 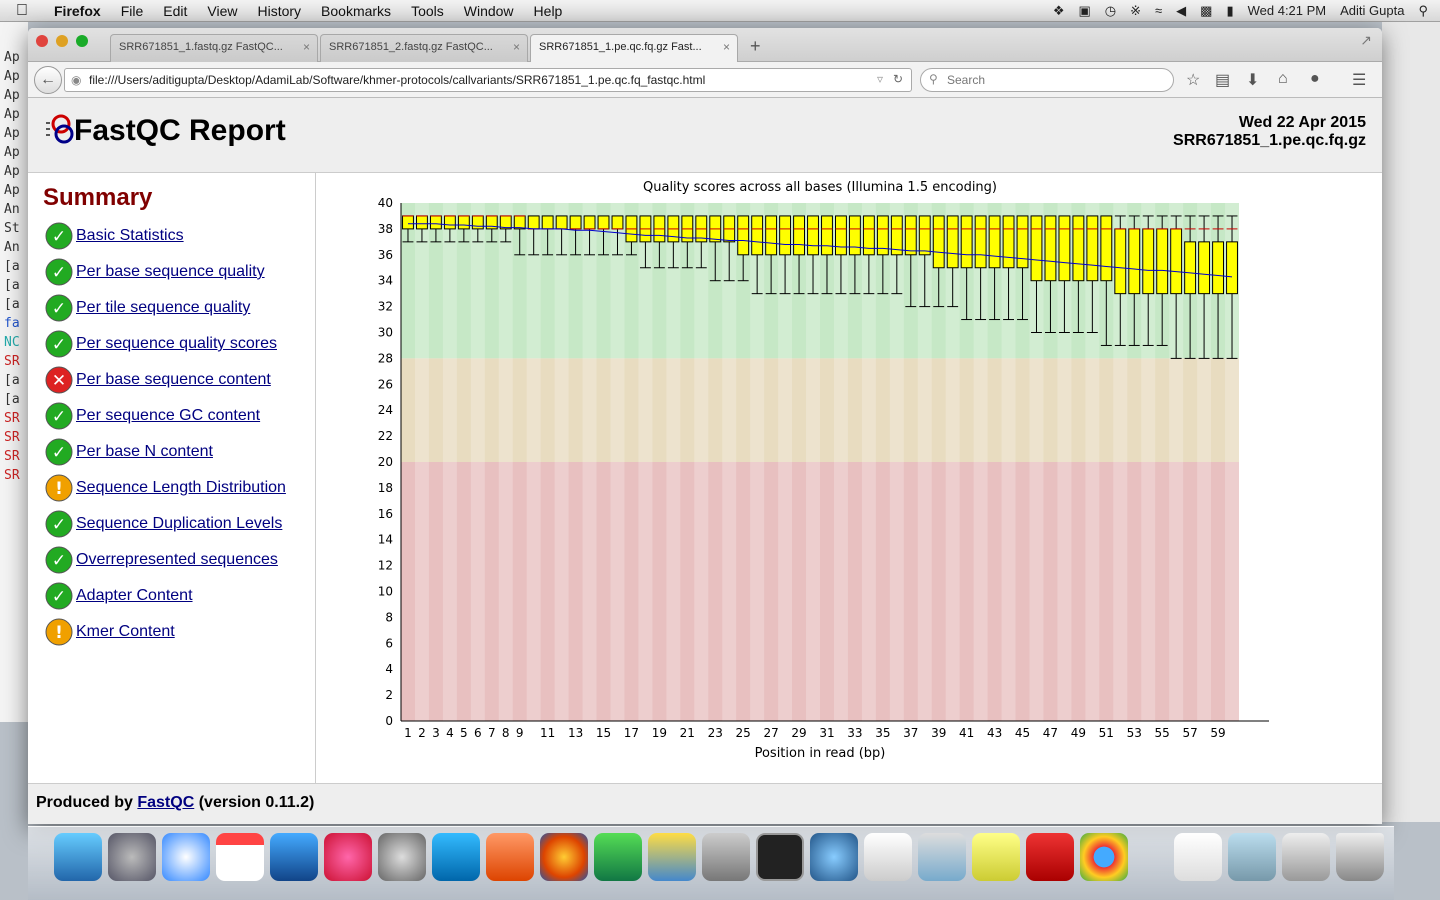 What do you see at coordinates (1136, 10) in the screenshot?
I see `bluetooth-icon: ※` at bounding box center [1136, 10].